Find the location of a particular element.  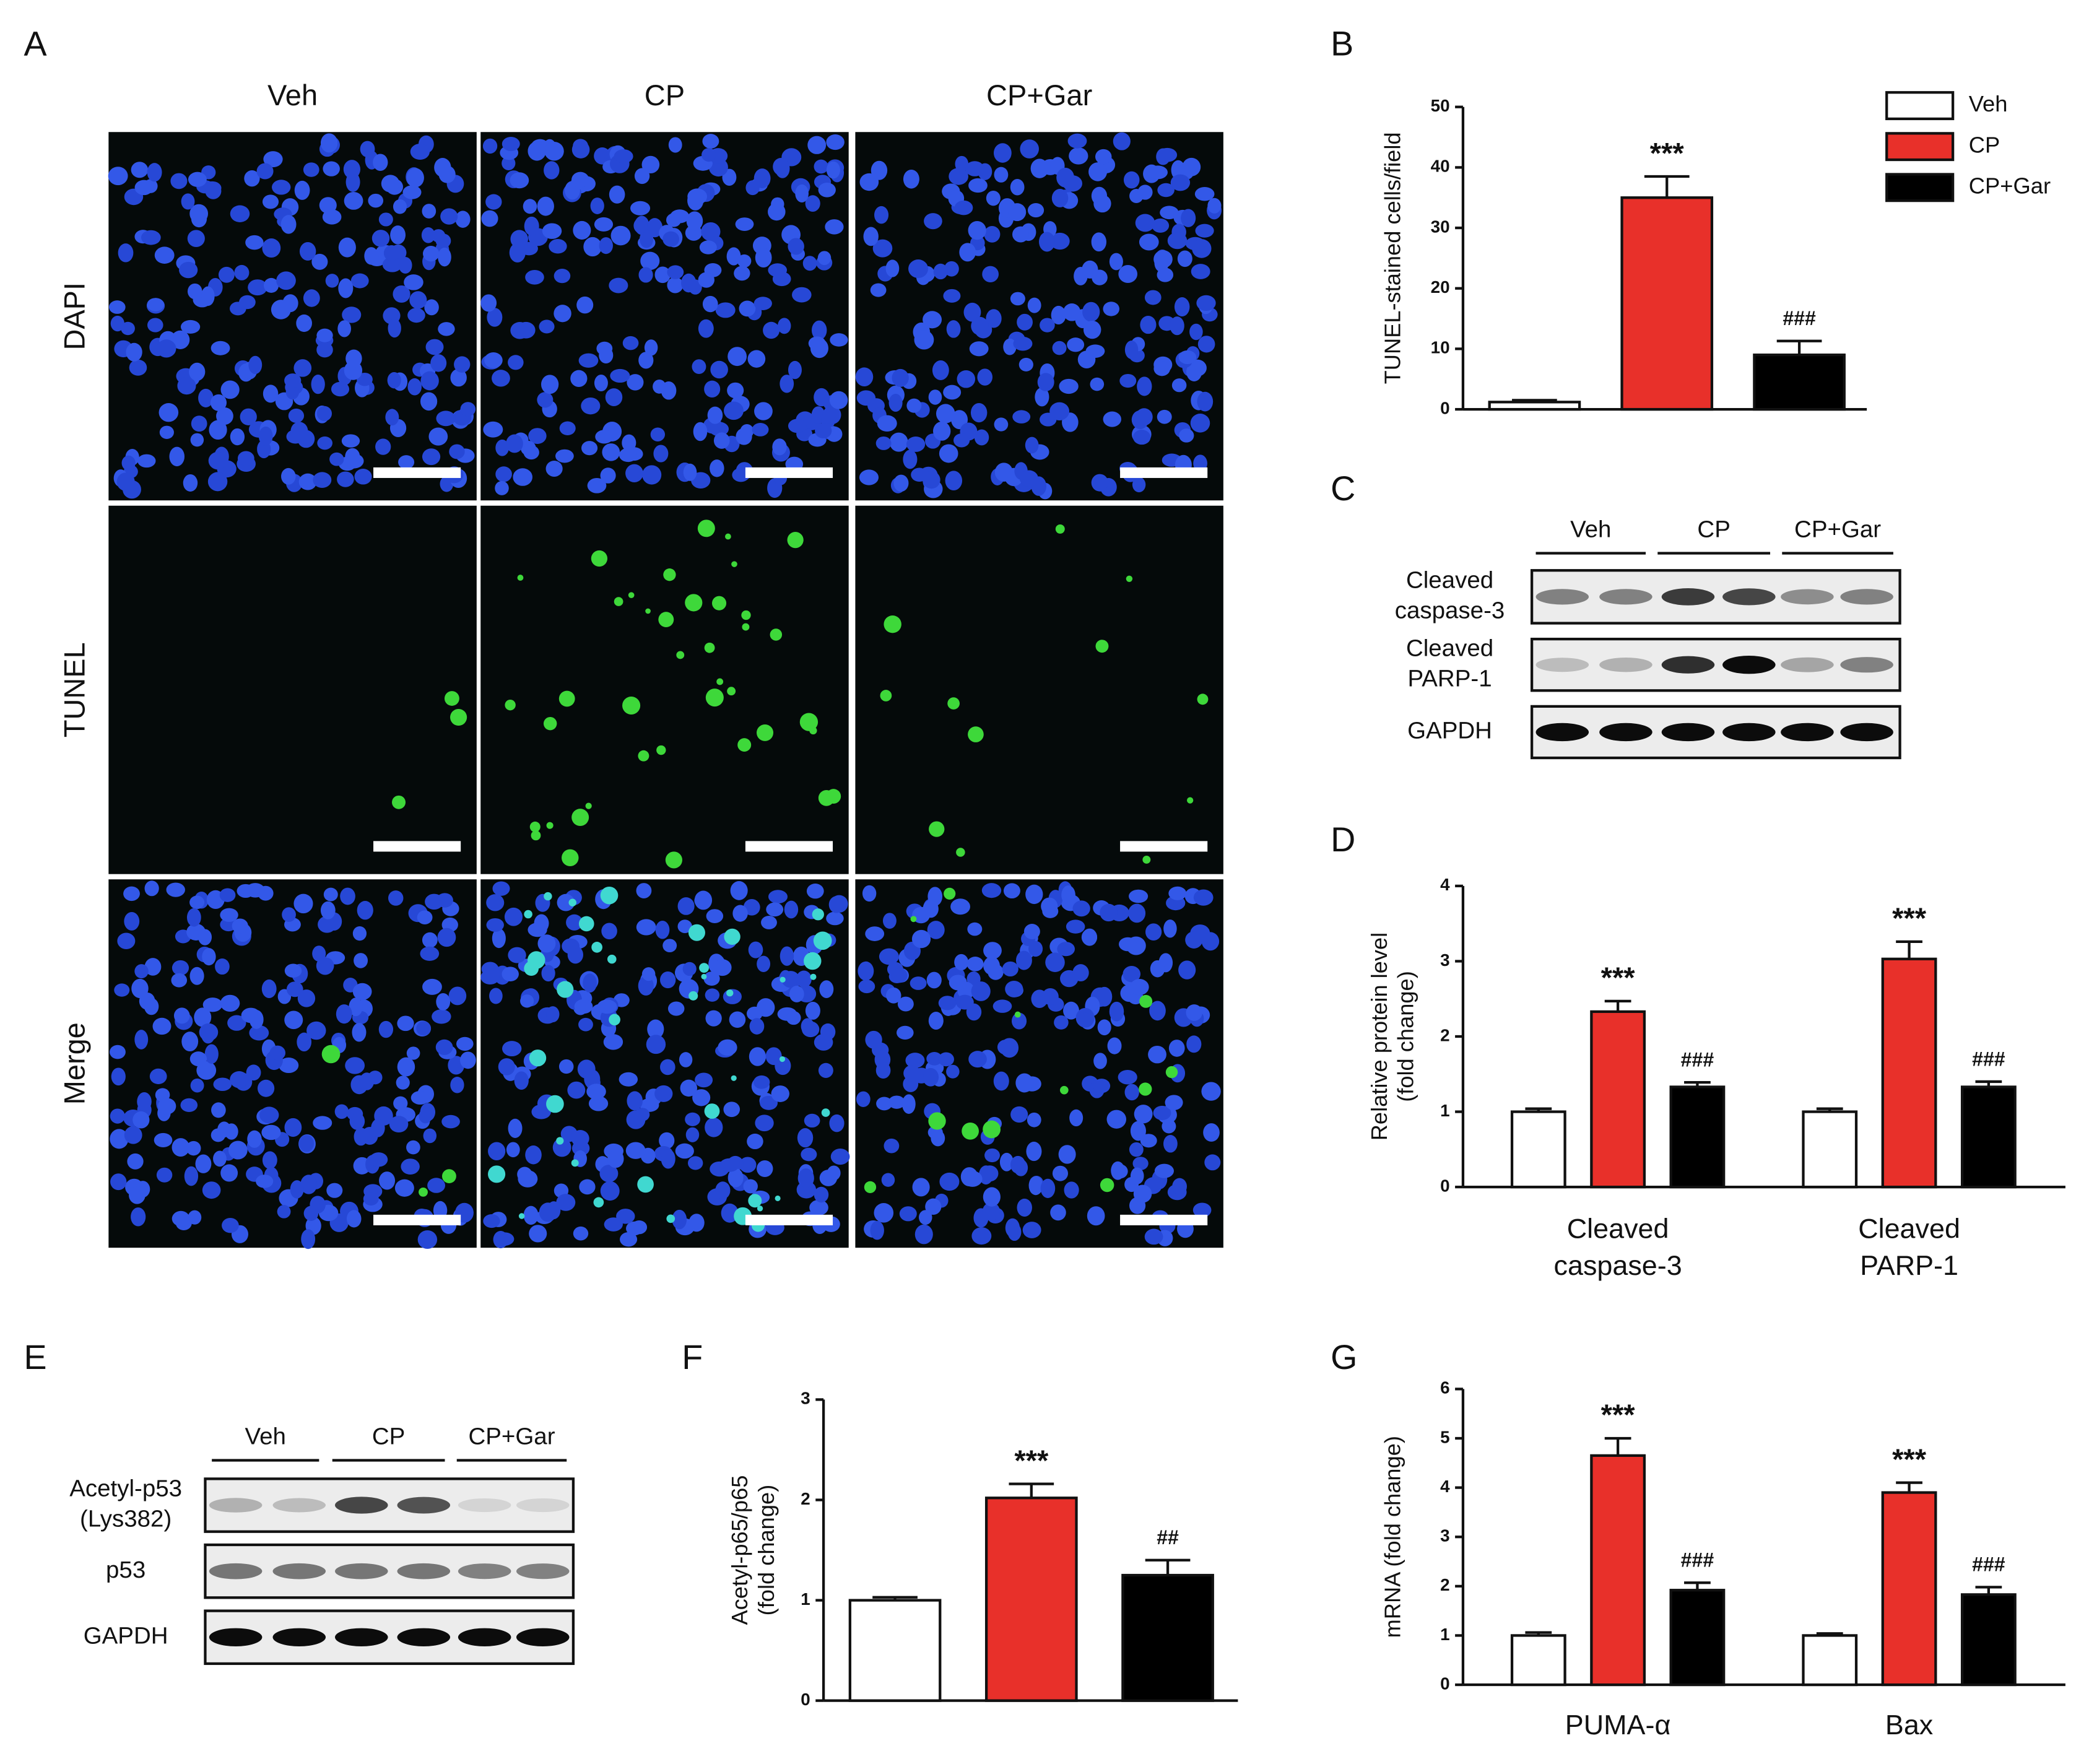

y-tick-label: 2 is located at coordinates (805, 1498).